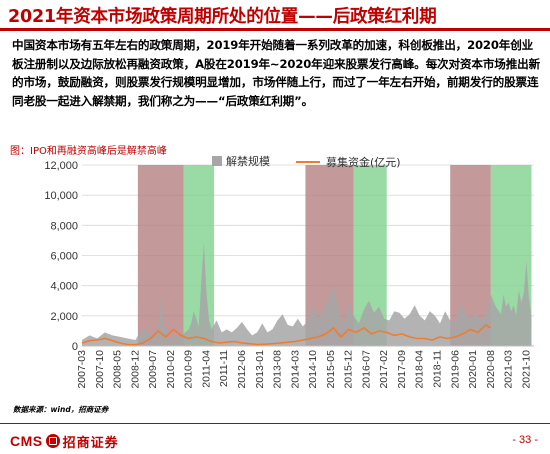 The image size is (550, 454). What do you see at coordinates (248, 161) in the screenshot?
I see `legend-unlock-label: 解禁规模` at bounding box center [248, 161].